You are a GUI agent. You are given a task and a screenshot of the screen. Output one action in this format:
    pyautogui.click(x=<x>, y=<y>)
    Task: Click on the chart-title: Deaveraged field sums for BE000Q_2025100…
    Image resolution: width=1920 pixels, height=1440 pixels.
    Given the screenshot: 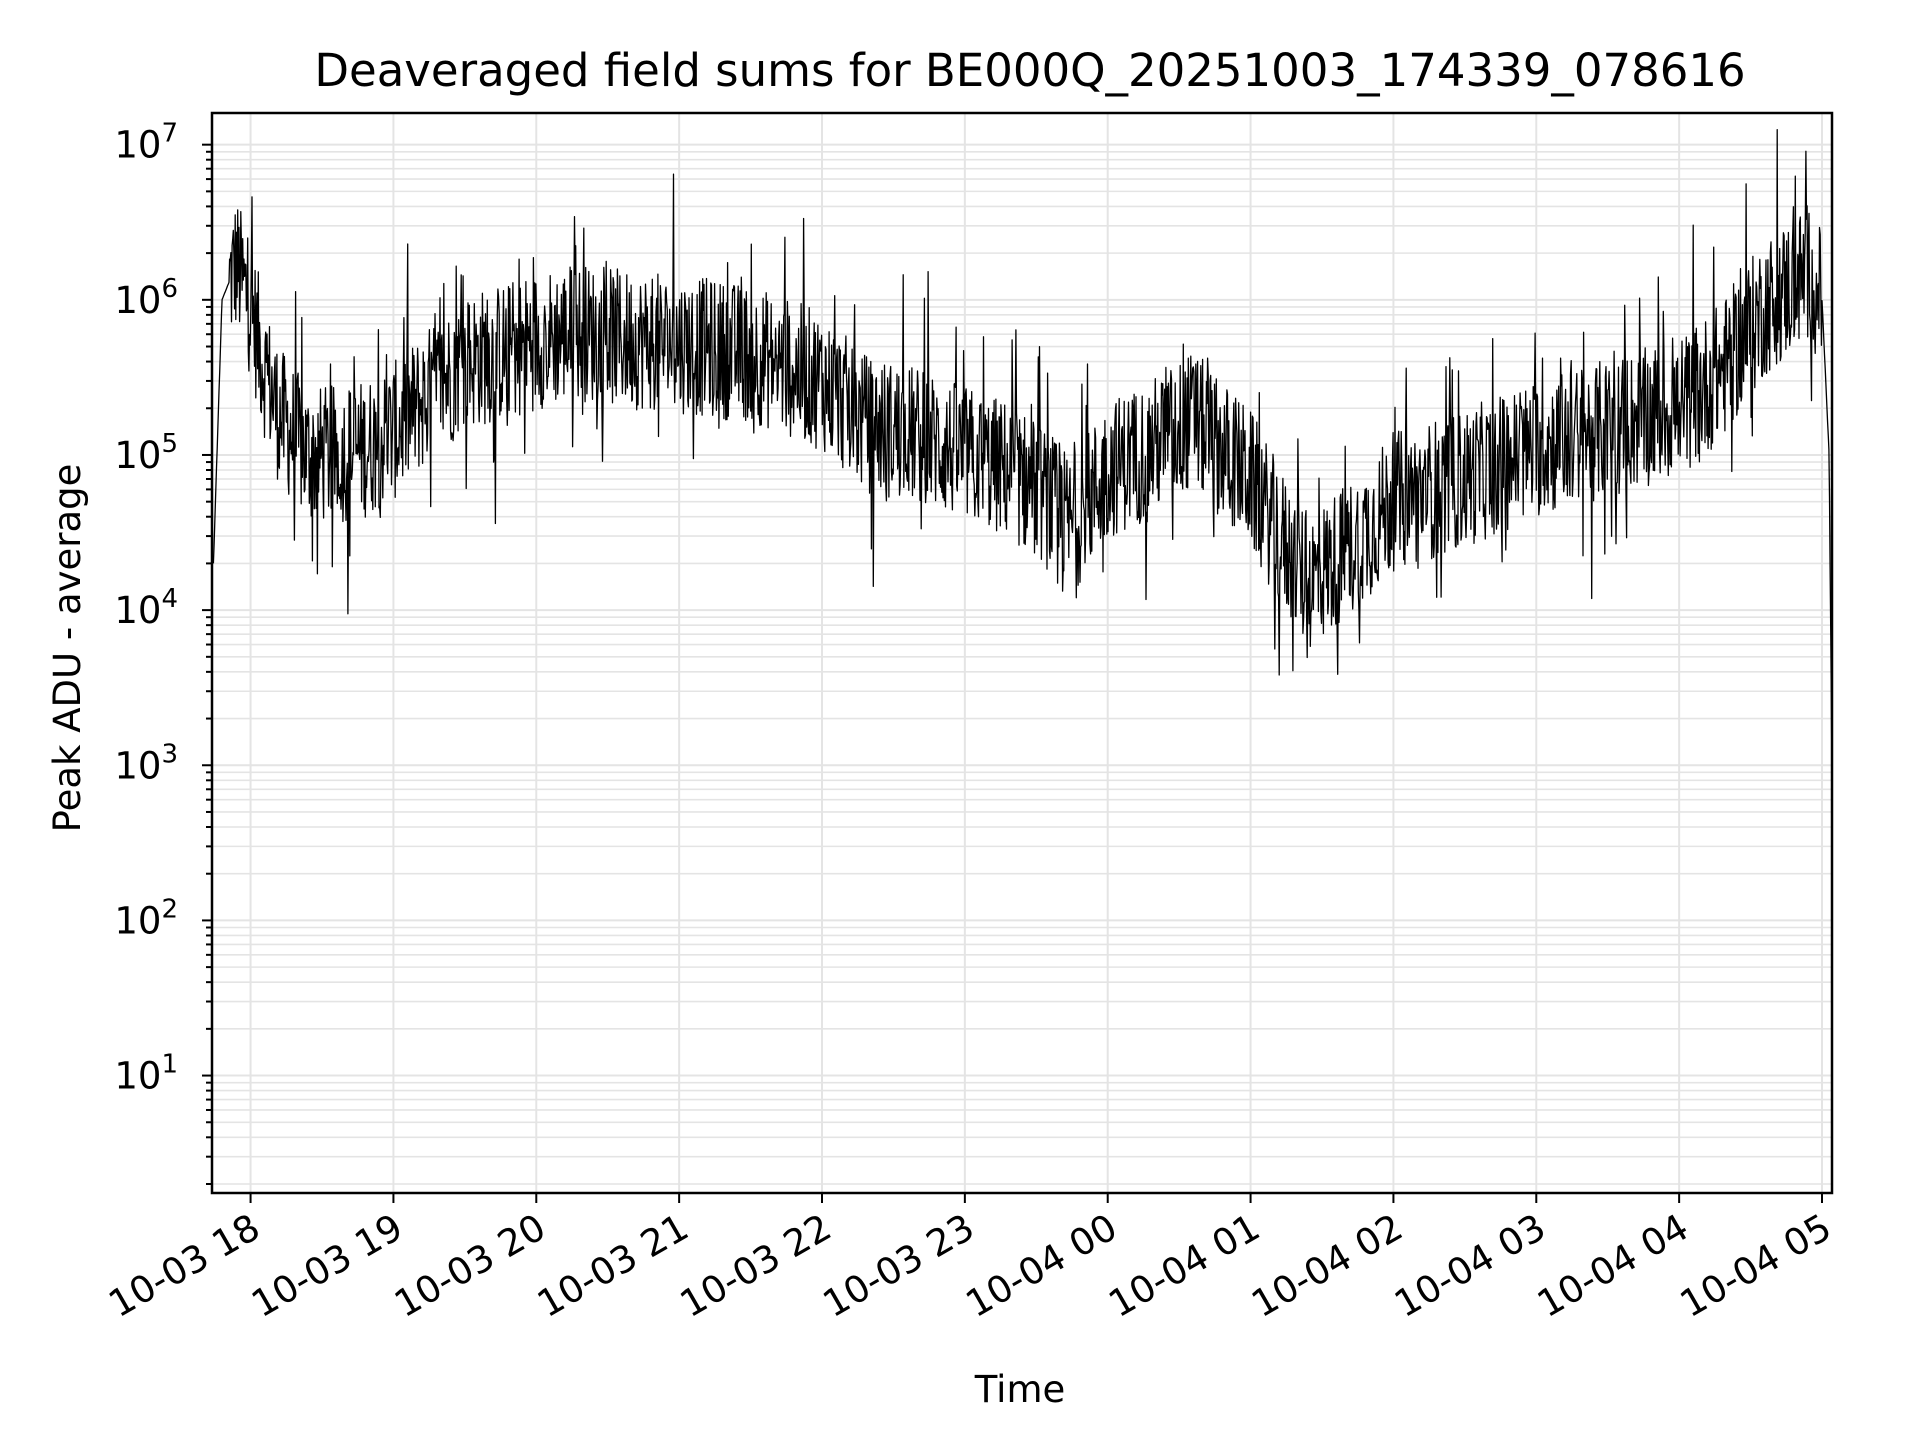 What is the action you would take?
    pyautogui.click(x=1029, y=70)
    